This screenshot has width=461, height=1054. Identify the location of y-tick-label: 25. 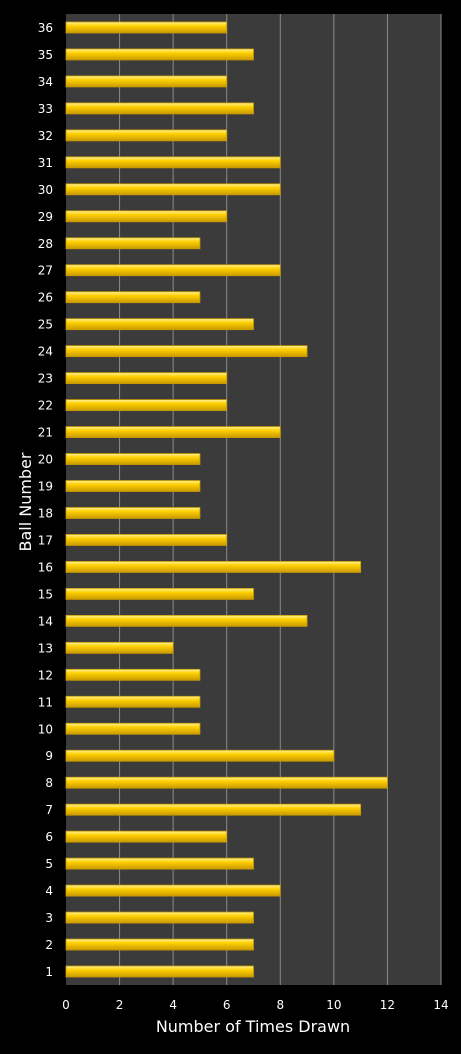
(45, 325).